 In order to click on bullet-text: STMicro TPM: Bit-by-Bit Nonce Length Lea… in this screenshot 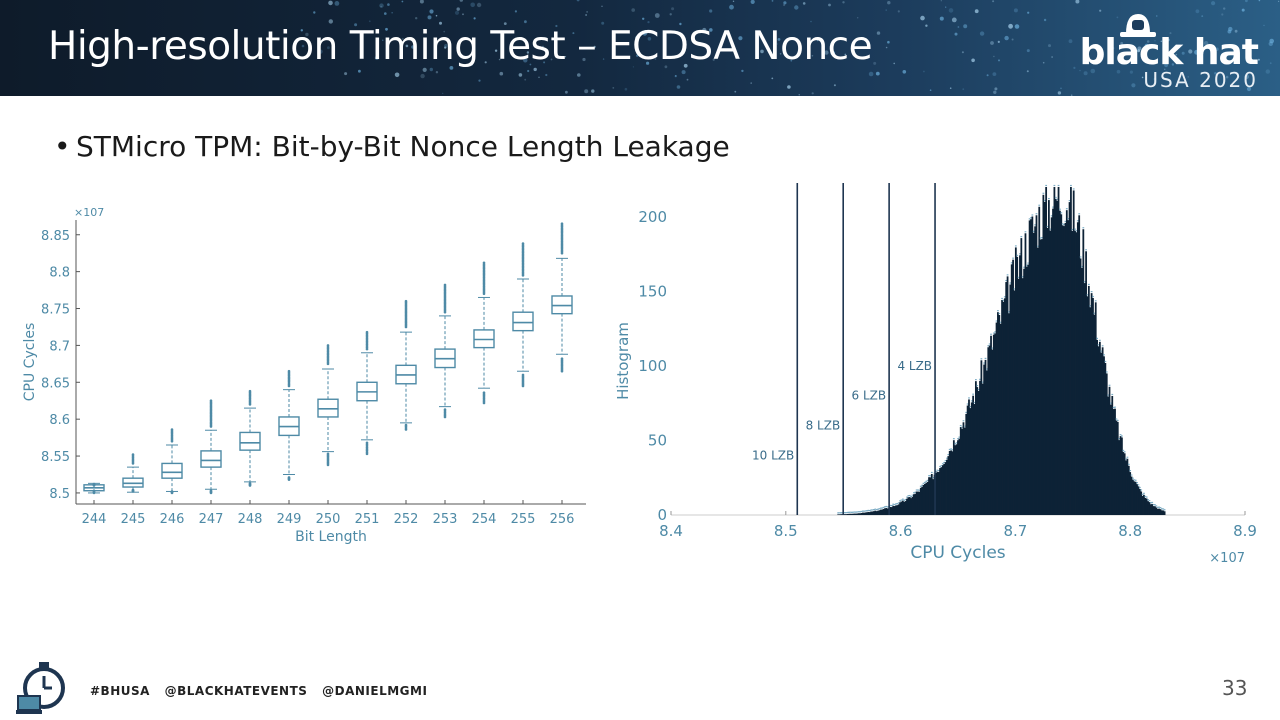, I will do `click(403, 146)`.